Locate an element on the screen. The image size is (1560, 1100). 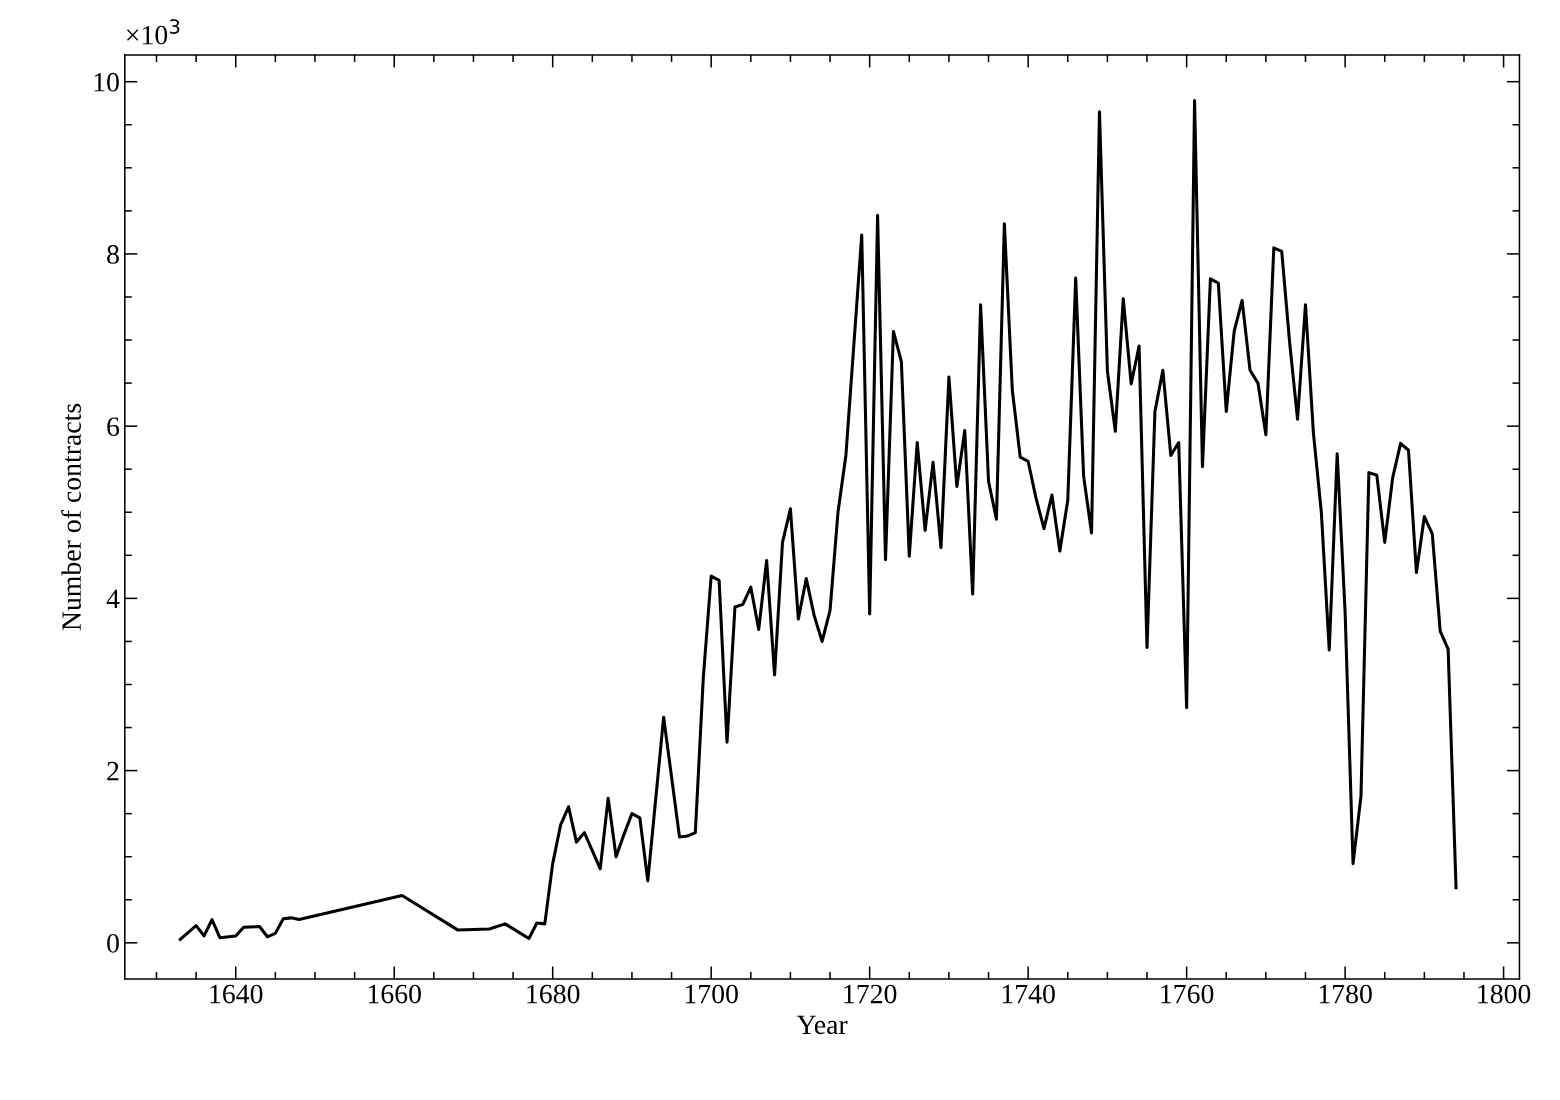
x-tick-label: 1680 is located at coordinates (553, 994).